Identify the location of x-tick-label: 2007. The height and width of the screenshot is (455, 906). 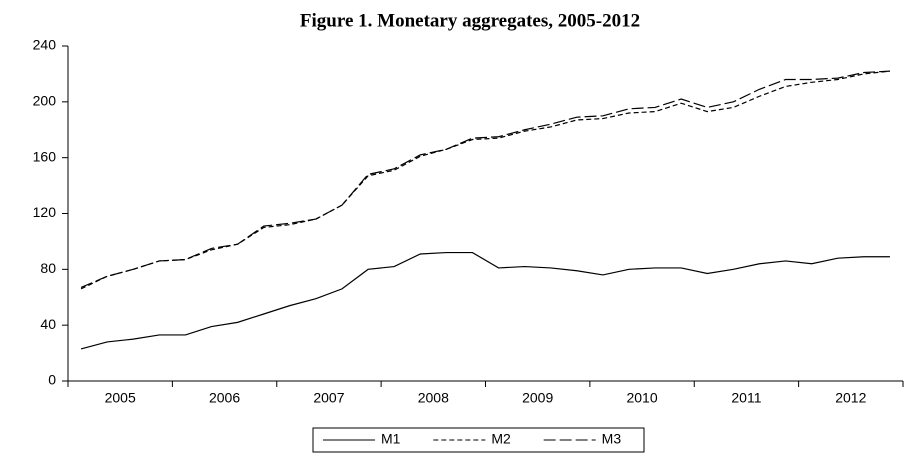
(328, 398).